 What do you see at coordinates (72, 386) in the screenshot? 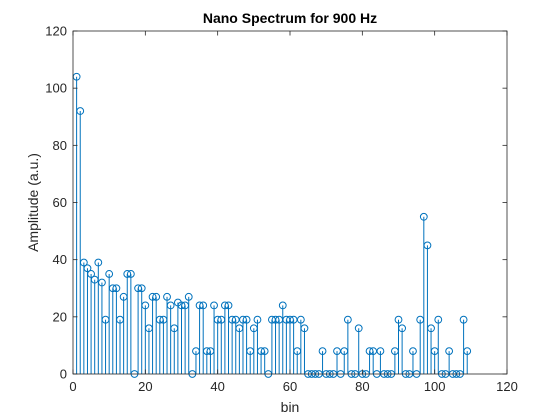
I see `x-tick-label: 0` at bounding box center [72, 386].